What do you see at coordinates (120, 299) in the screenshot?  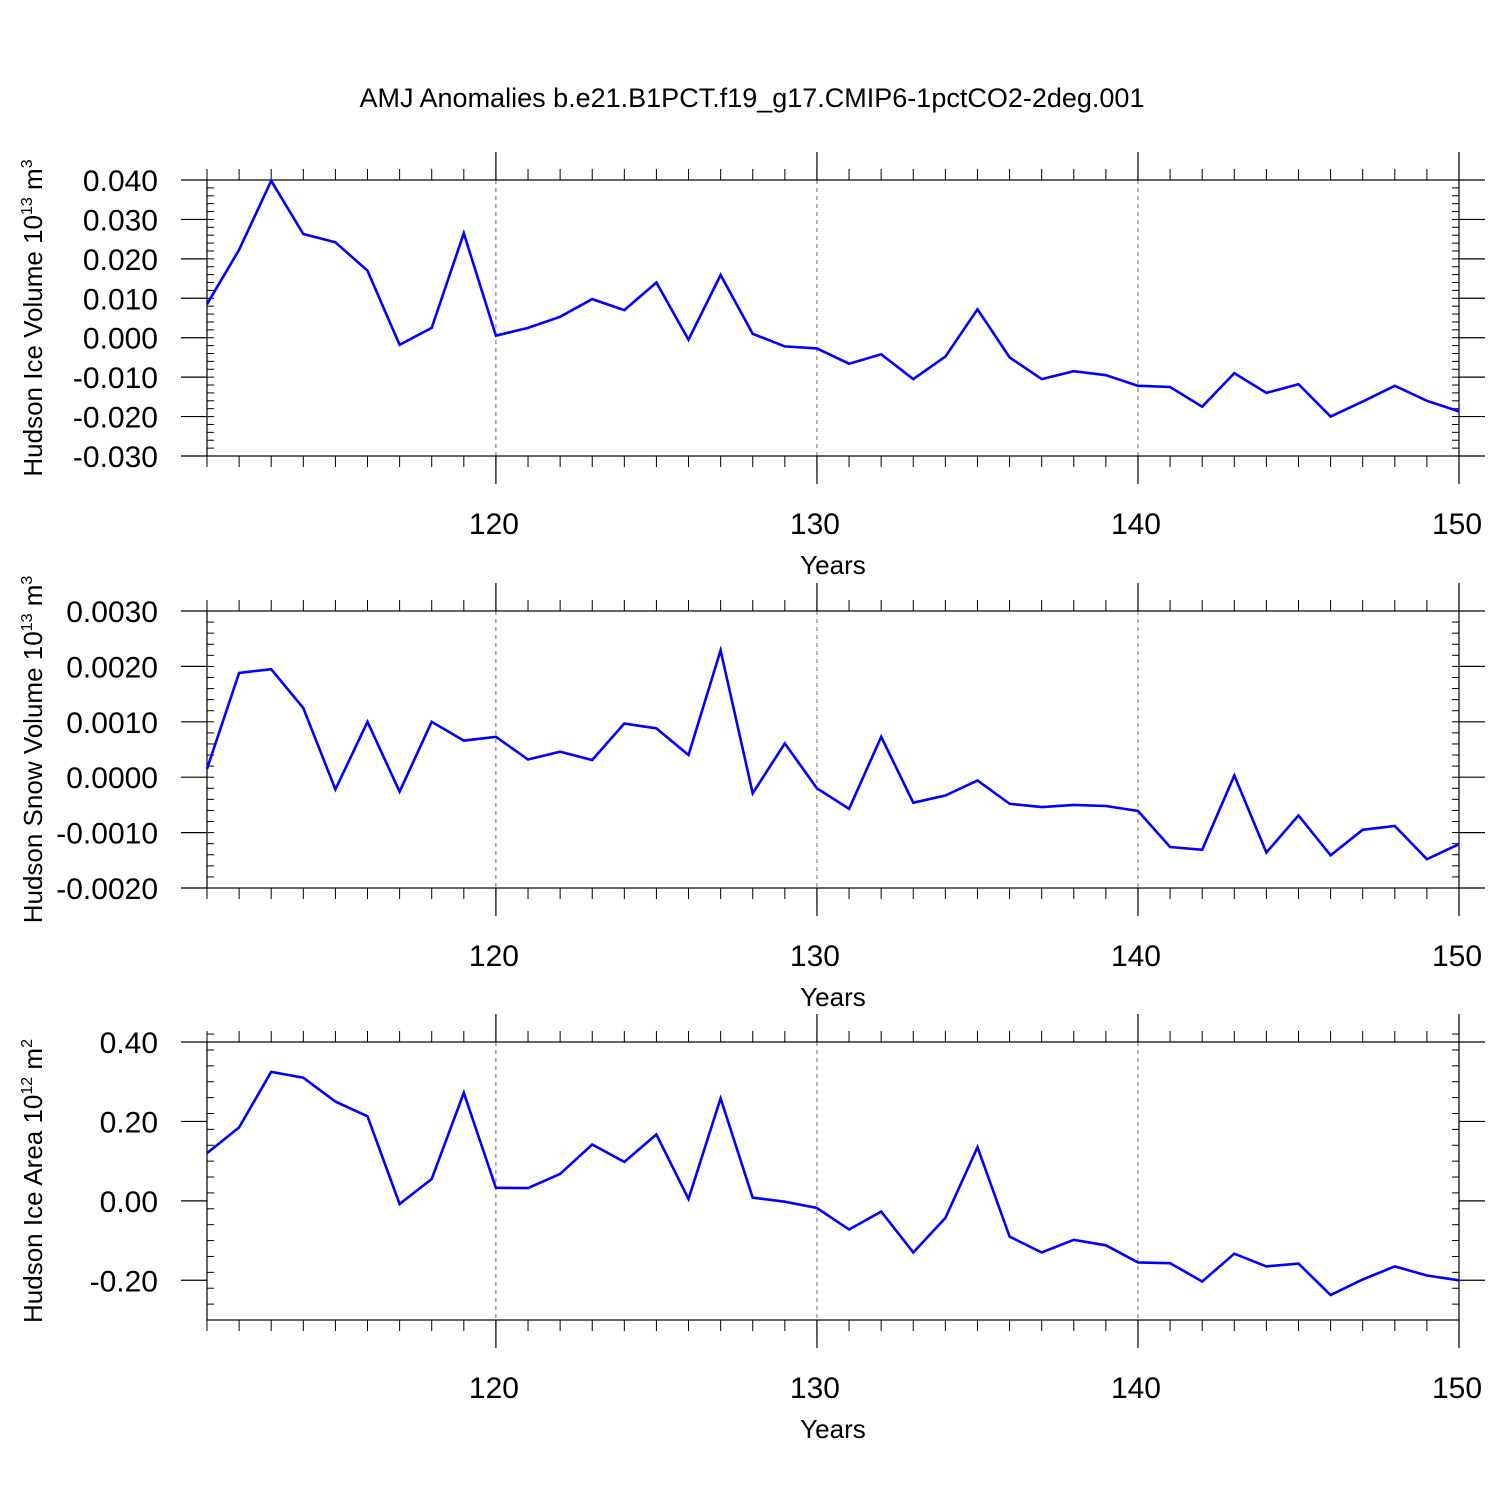 I see `y-tick-label: 0.010` at bounding box center [120, 299].